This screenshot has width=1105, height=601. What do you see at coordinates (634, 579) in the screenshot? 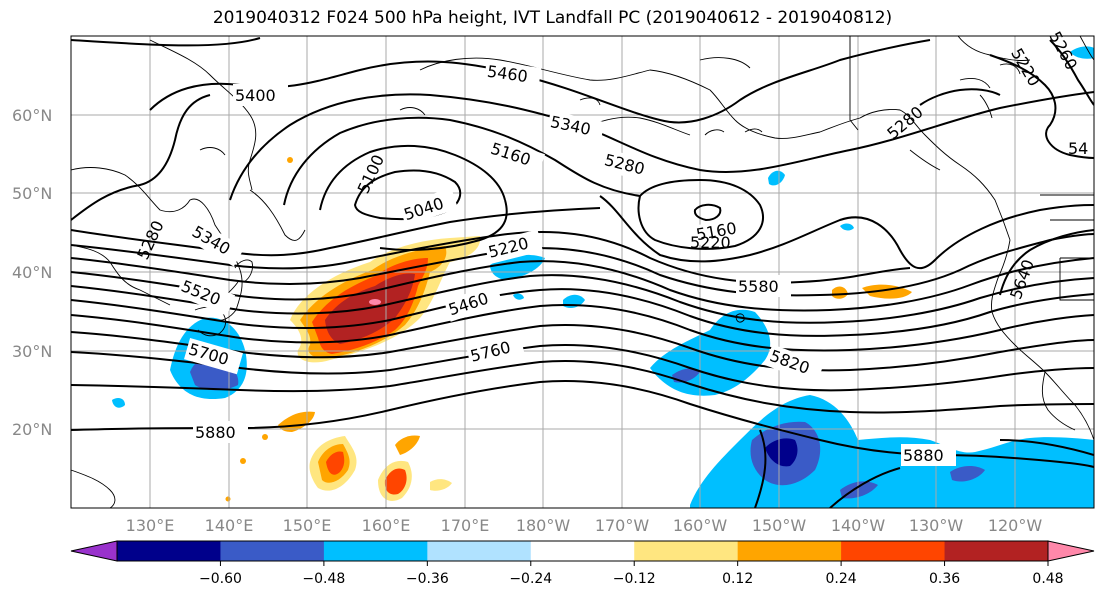
I see `colorbar-tick-label: −0.12` at bounding box center [634, 579].